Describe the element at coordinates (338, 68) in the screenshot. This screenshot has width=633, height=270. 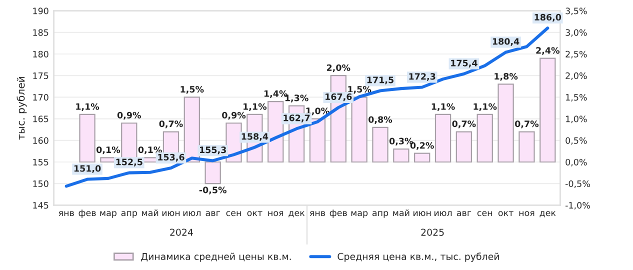
I see `data-label: 2,0%` at that location.